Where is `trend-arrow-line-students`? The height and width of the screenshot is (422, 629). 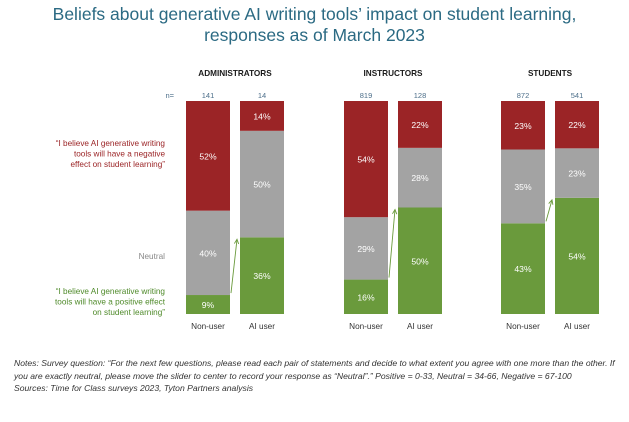 trend-arrow-line-students is located at coordinates (549, 210).